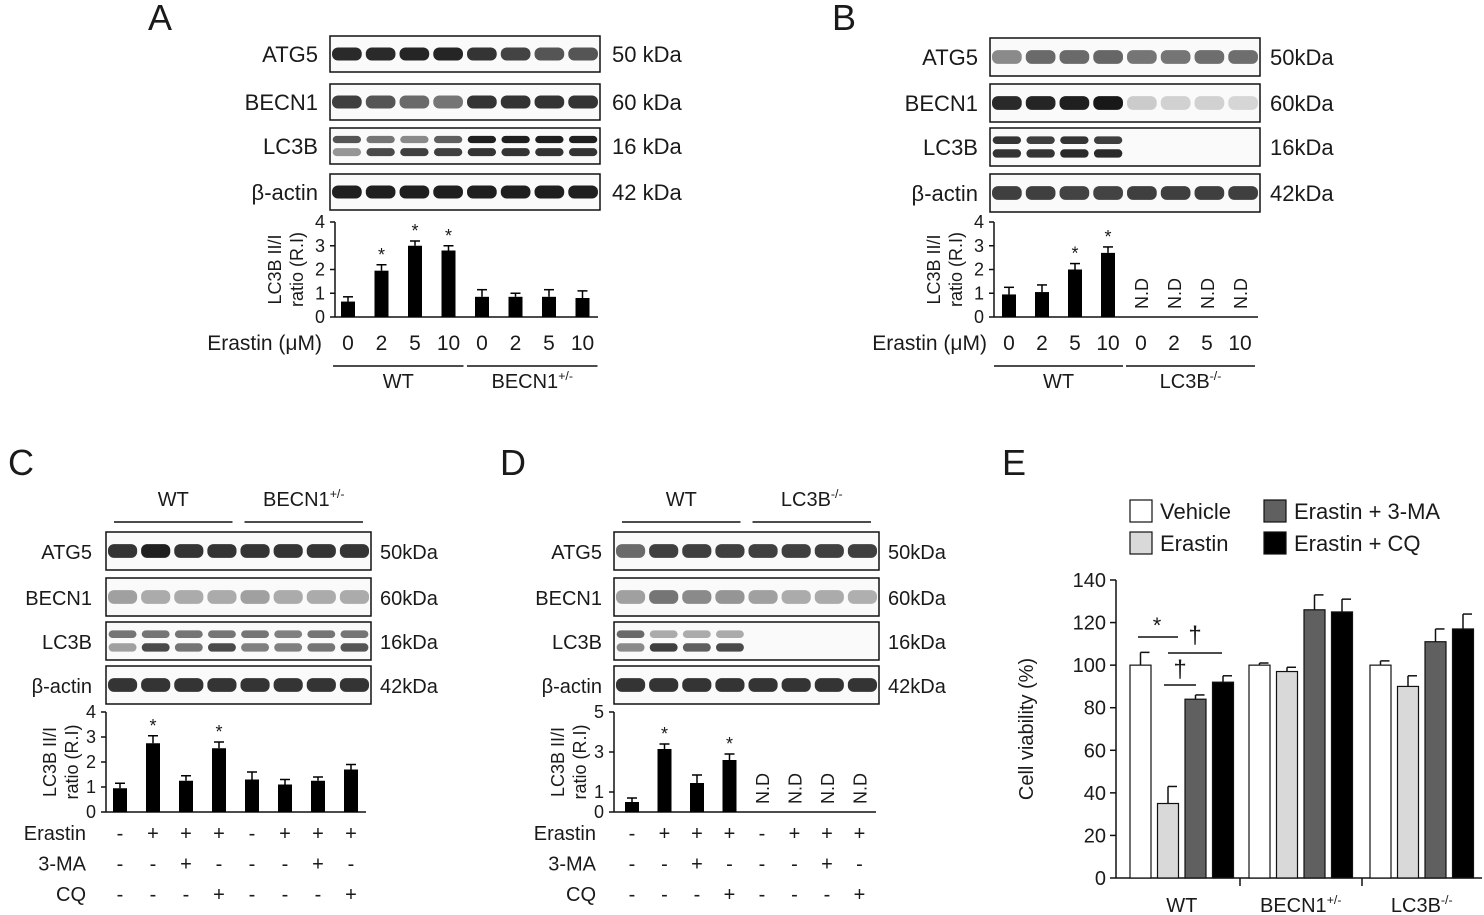  I want to click on legend-swatch, so click(1275, 543).